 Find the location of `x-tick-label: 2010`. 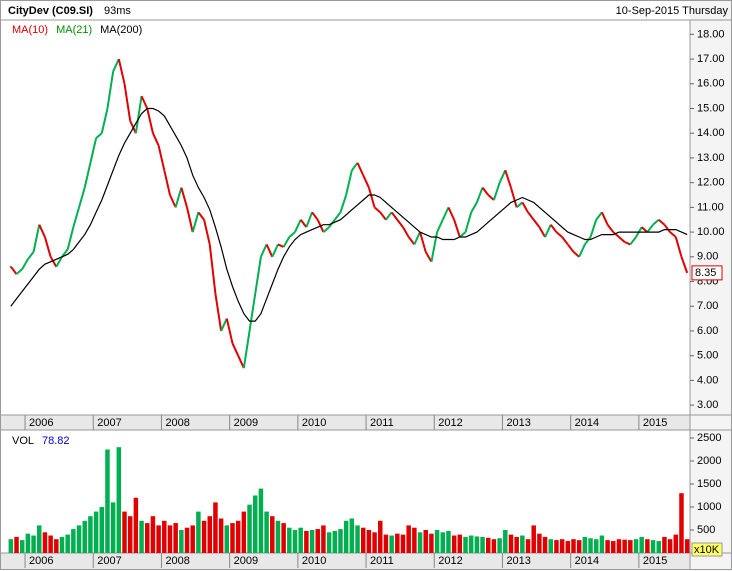

x-tick-label: 2010 is located at coordinates (314, 561).